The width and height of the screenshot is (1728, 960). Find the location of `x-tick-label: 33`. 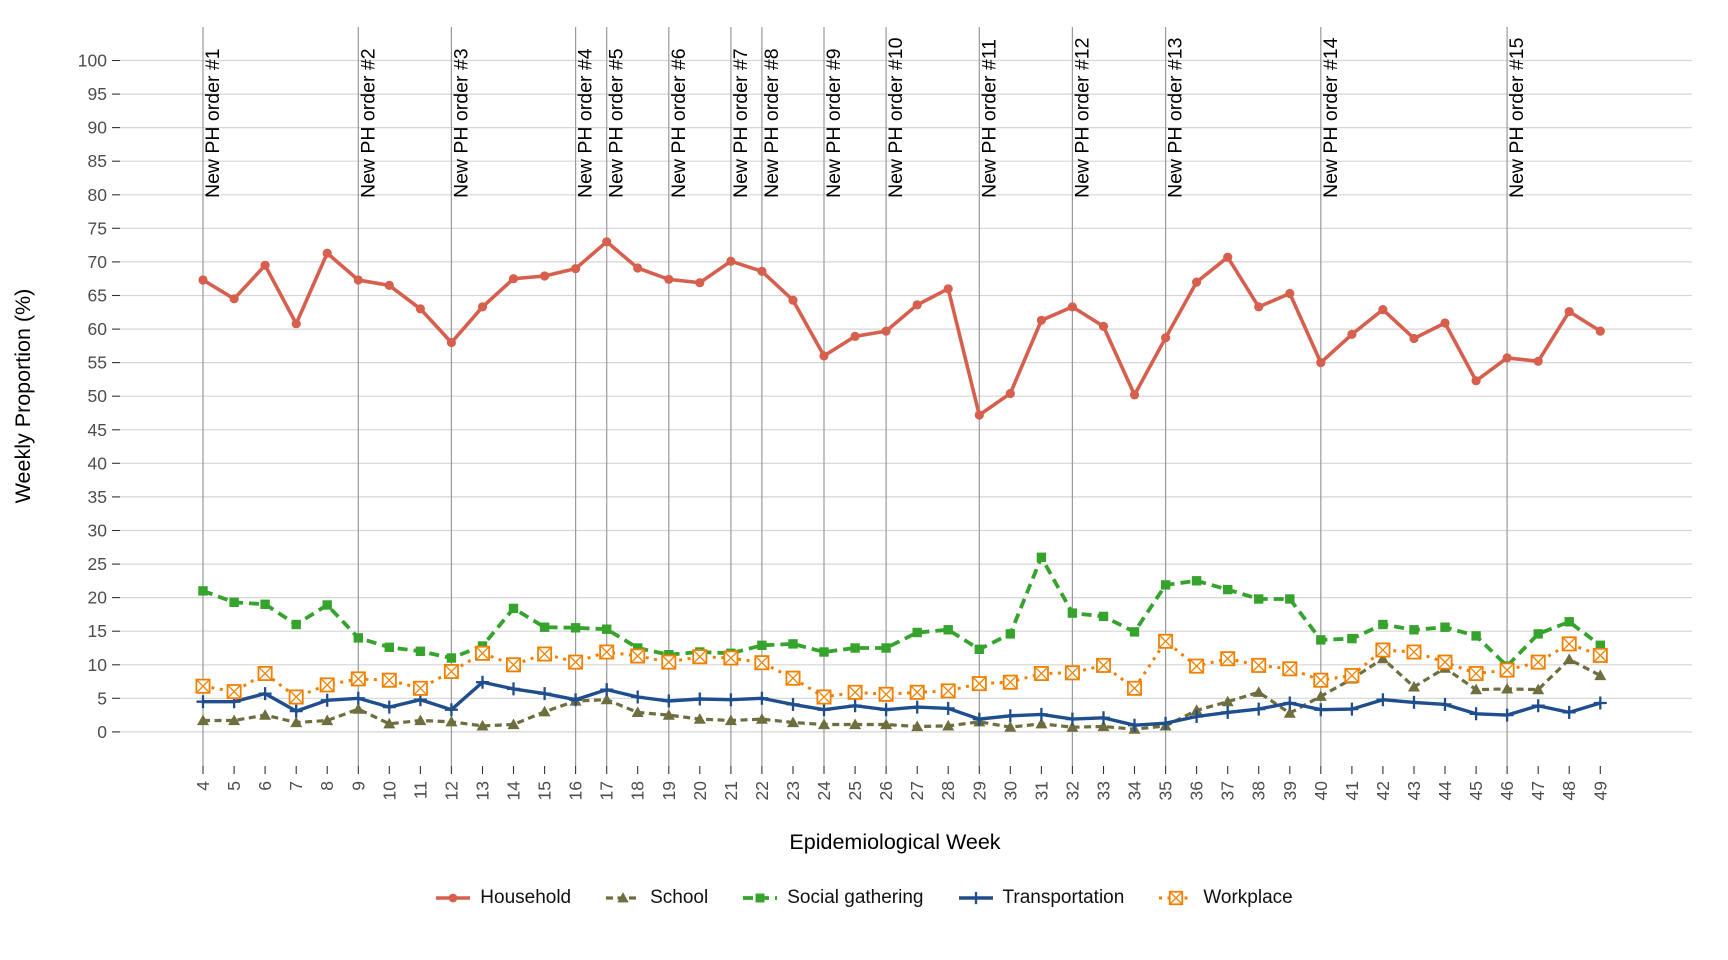

x-tick-label: 33 is located at coordinates (1104, 790).